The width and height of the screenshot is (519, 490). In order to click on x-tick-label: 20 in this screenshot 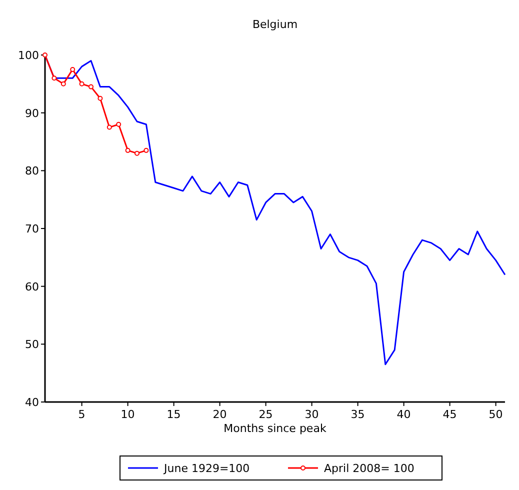, I will do `click(219, 414)`.